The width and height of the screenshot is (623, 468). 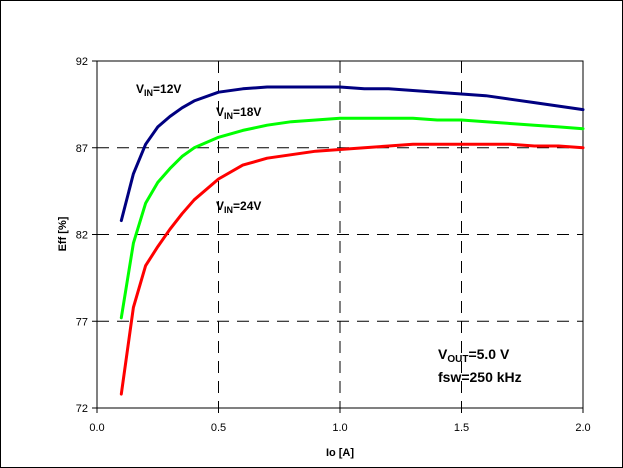 What do you see at coordinates (96, 428) in the screenshot?
I see `x-tick-label: 0.0` at bounding box center [96, 428].